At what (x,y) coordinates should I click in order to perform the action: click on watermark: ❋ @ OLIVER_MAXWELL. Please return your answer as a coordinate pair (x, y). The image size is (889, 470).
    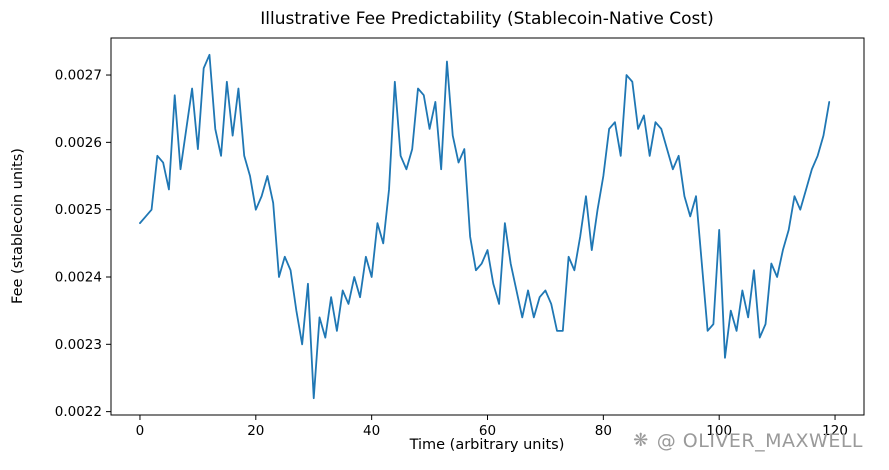
    Looking at the image, I should click on (748, 441).